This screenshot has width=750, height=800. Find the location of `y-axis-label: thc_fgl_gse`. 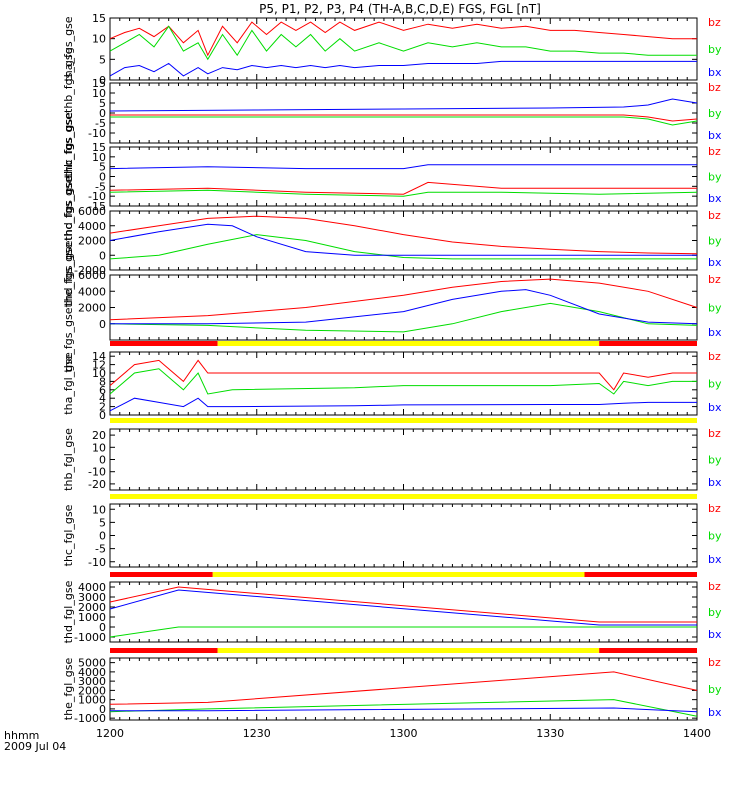

y-axis-label: thc_fgl_gse is located at coordinates (68, 535).